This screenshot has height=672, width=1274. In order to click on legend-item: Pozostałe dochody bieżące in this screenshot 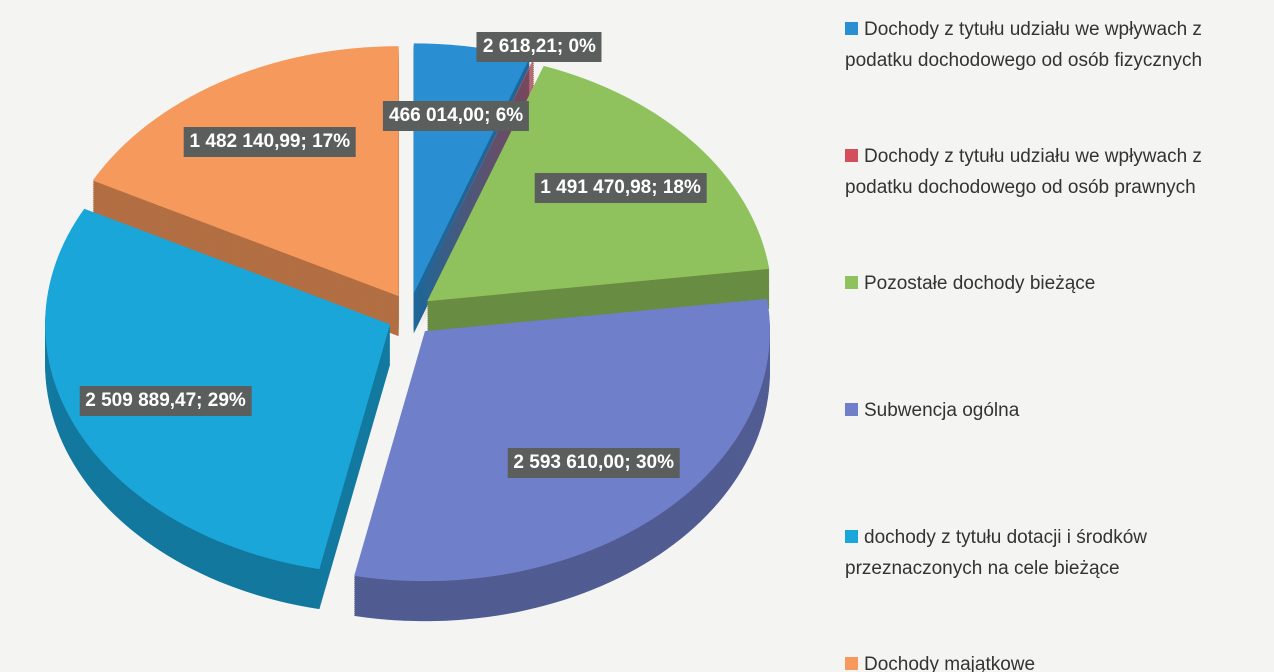, I will do `click(1057, 283)`.